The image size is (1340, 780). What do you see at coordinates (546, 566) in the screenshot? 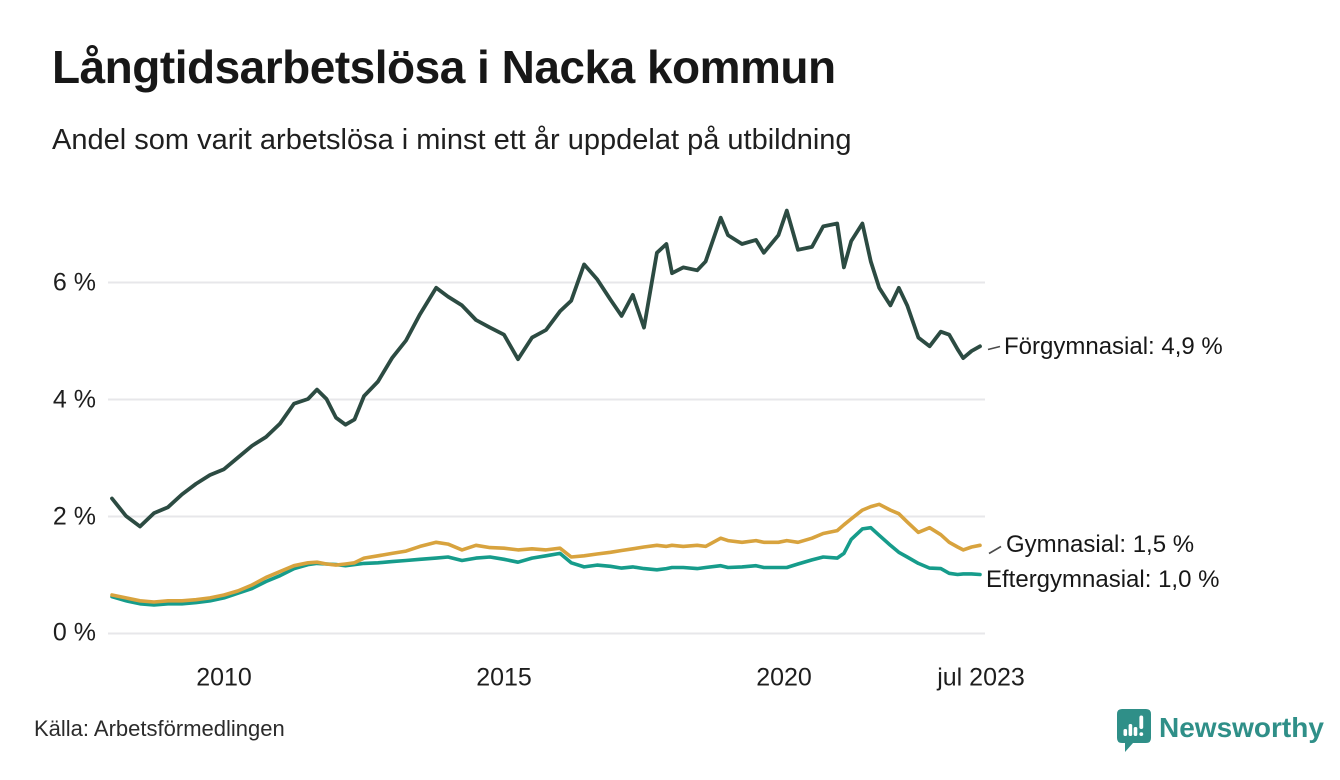
I see `line-eftergymnasial` at bounding box center [546, 566].